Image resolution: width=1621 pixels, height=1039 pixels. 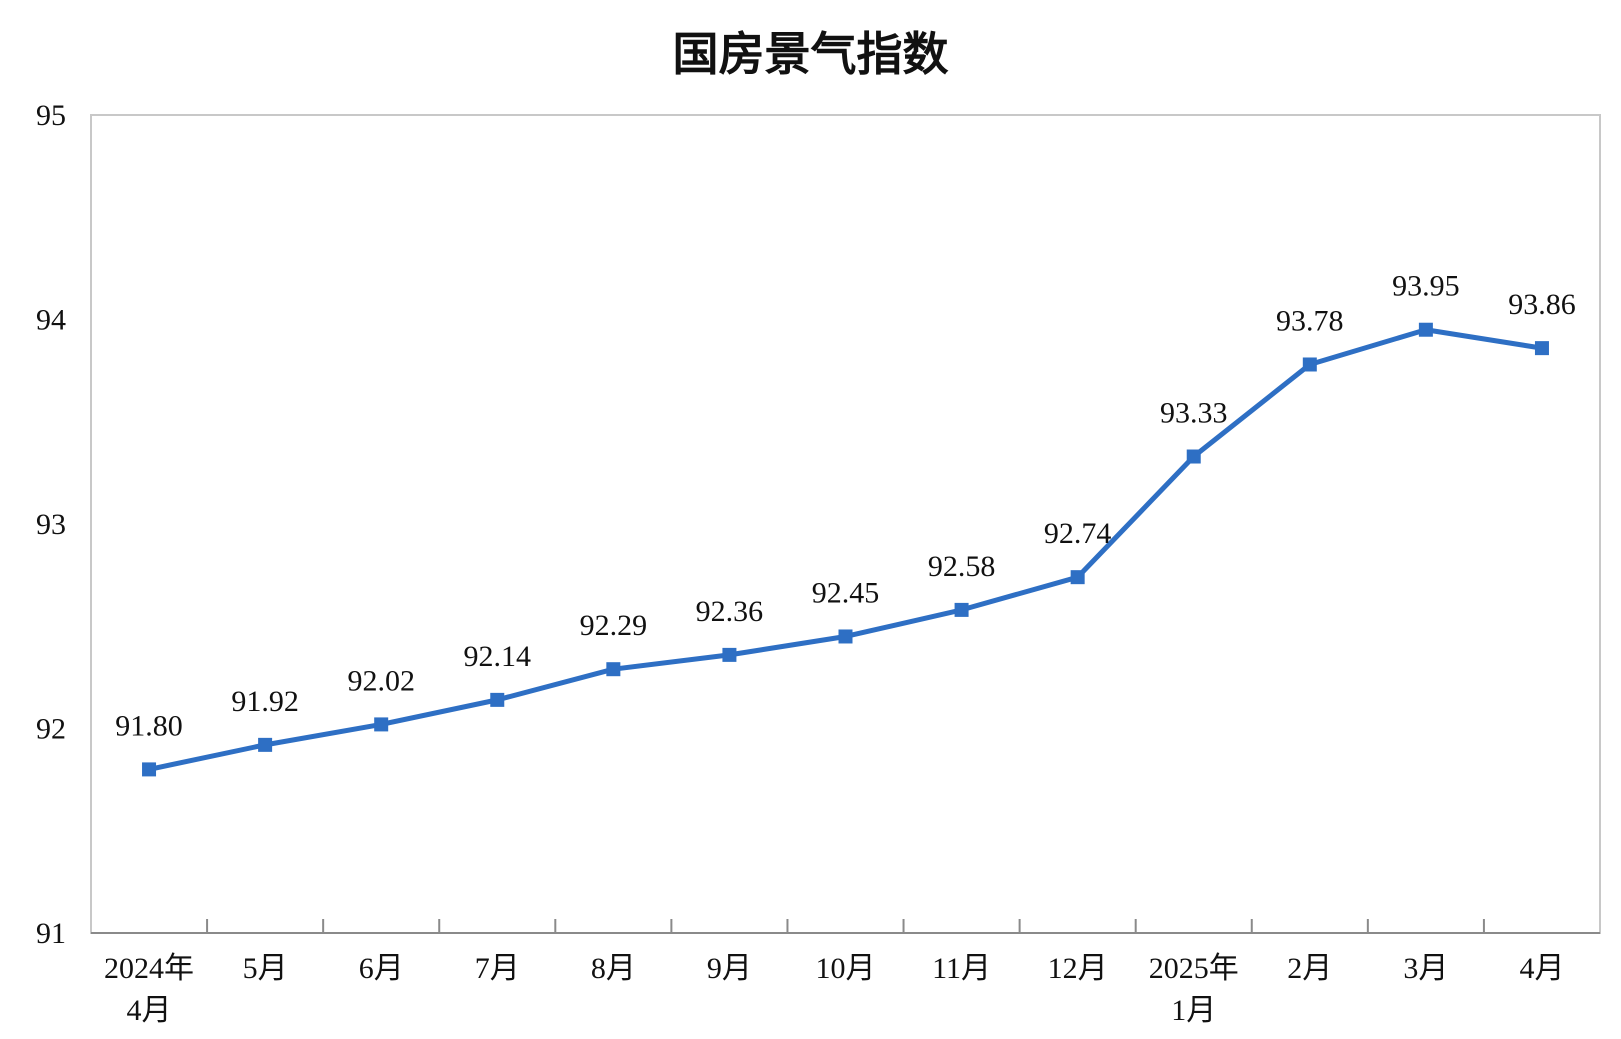 What do you see at coordinates (613, 968) in the screenshot?
I see `x-tick-label: 8月` at bounding box center [613, 968].